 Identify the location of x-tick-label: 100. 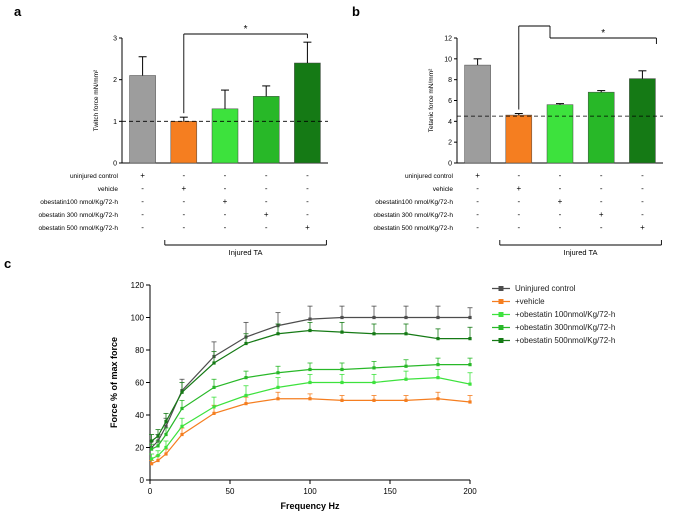
(310, 491).